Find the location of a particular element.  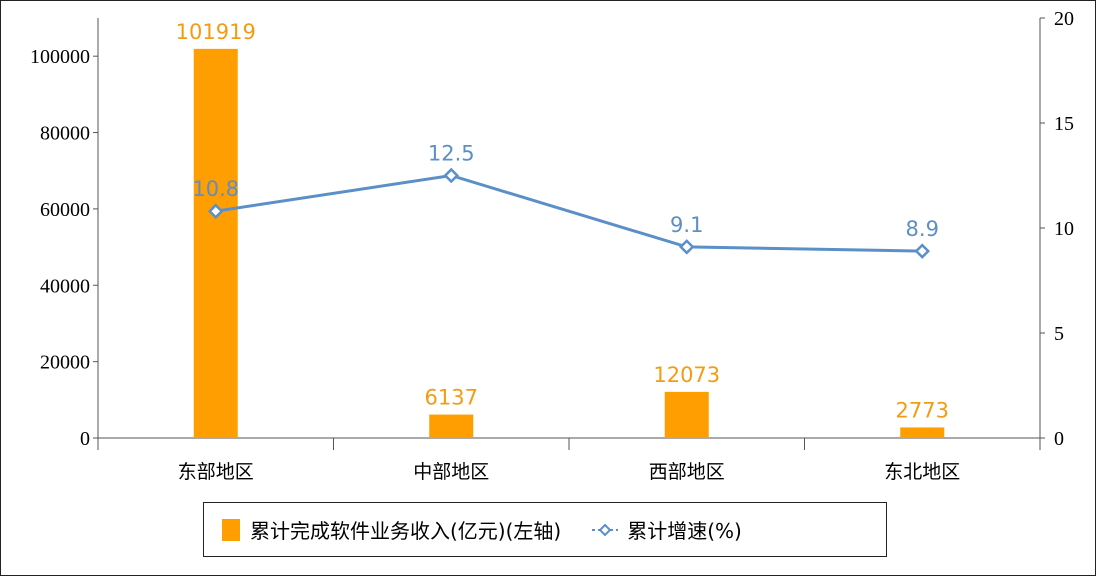

left-tick-label: 60000 is located at coordinates (65, 210).